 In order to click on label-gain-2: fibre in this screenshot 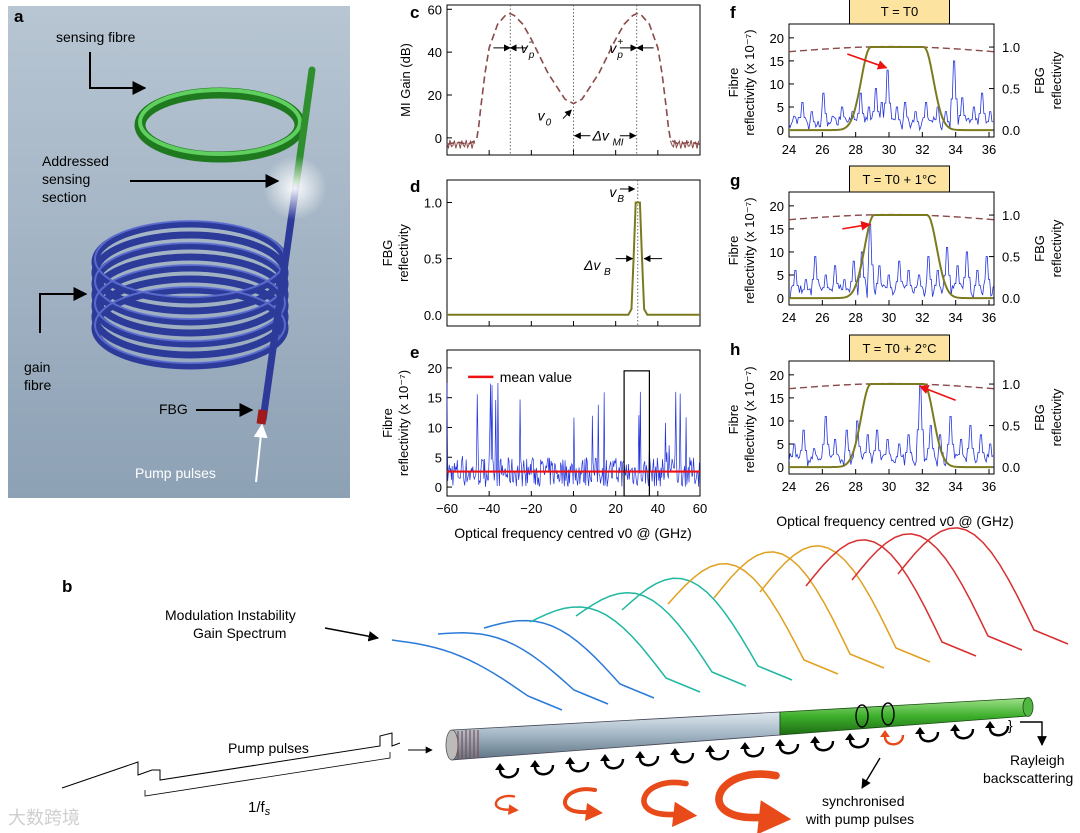, I will do `click(37, 385)`.